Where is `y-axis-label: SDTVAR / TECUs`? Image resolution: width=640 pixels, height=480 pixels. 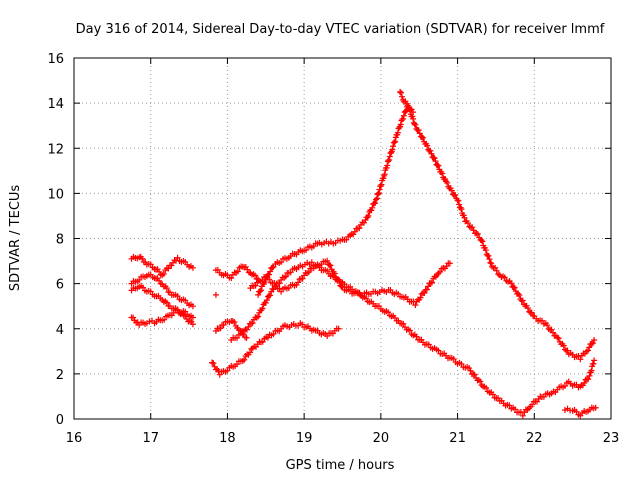 y-axis-label: SDTVAR / TECUs is located at coordinates (15, 238).